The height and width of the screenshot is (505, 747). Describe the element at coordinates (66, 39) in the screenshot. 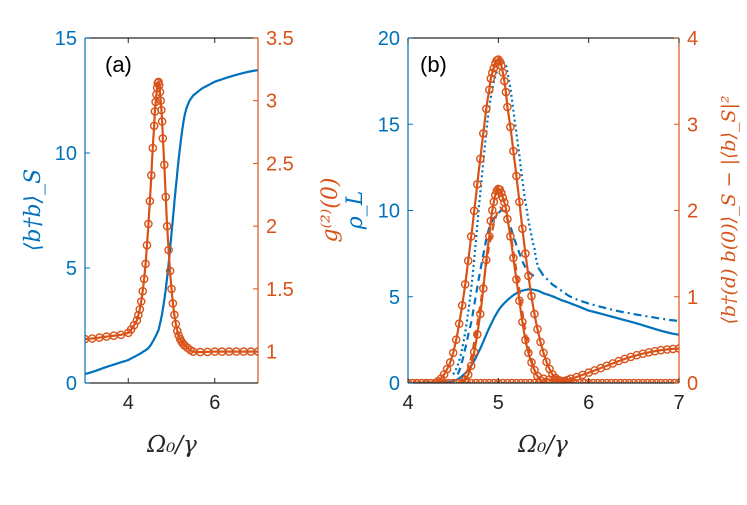

I see `panel-a-left-tick-label: 15` at that location.